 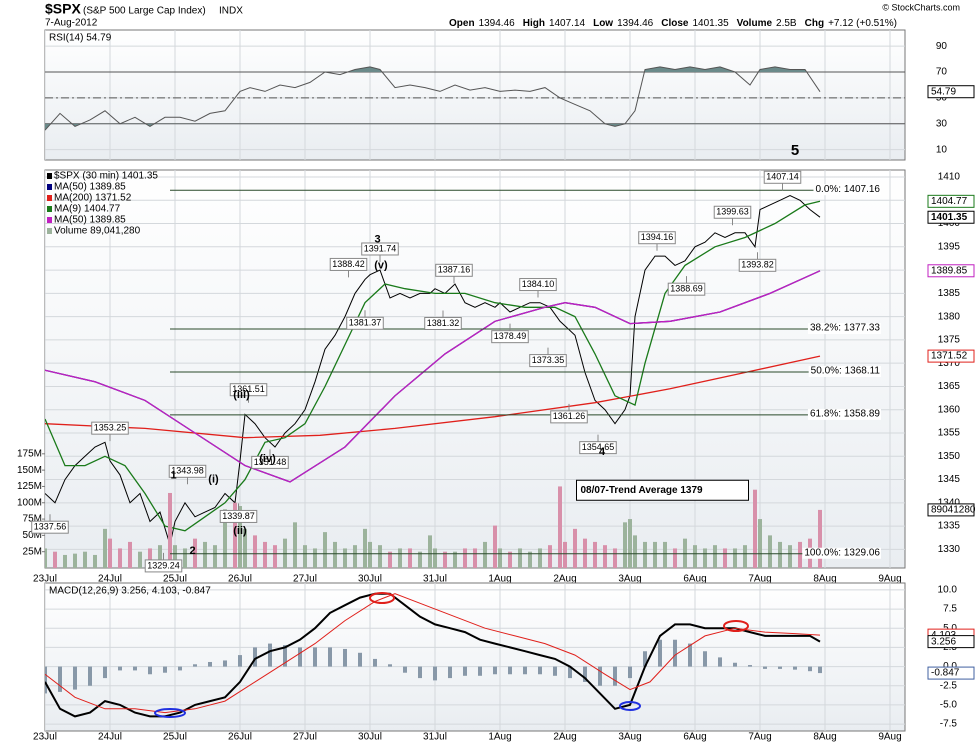 What do you see at coordinates (87, 209) in the screenshot?
I see `legend-entry: MA(9) 1404.77` at bounding box center [87, 209].